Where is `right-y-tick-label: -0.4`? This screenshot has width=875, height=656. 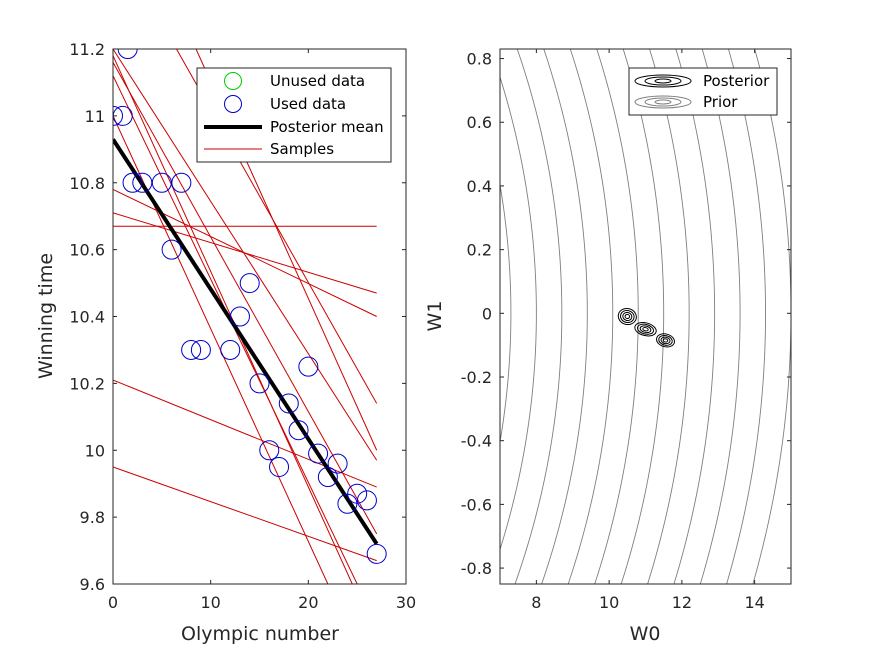 right-y-tick-label: -0.4 is located at coordinates (476, 441).